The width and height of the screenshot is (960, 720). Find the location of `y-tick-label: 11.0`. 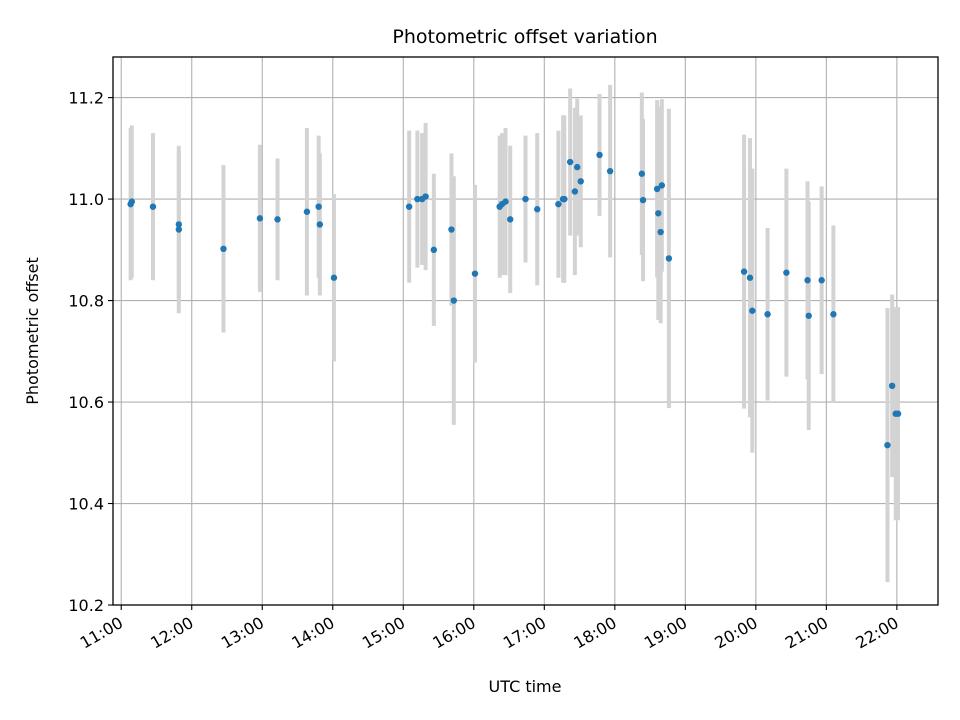

y-tick-label: 11.0 is located at coordinates (86, 199).